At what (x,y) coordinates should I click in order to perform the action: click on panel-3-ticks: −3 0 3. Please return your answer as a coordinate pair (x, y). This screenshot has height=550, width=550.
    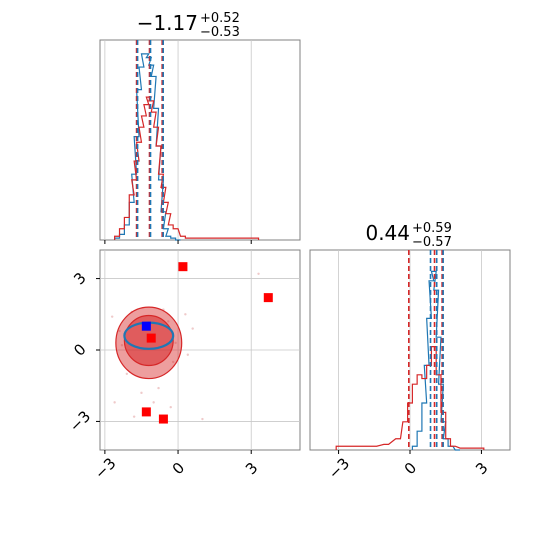
    Looking at the image, I should click on (408, 466).